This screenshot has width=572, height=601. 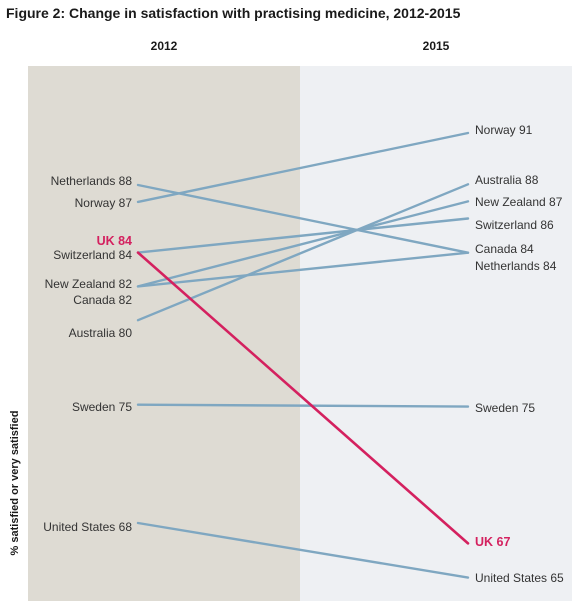 What do you see at coordinates (519, 202) in the screenshot?
I see `label-2015-new-zealand: New Zealand 87` at bounding box center [519, 202].